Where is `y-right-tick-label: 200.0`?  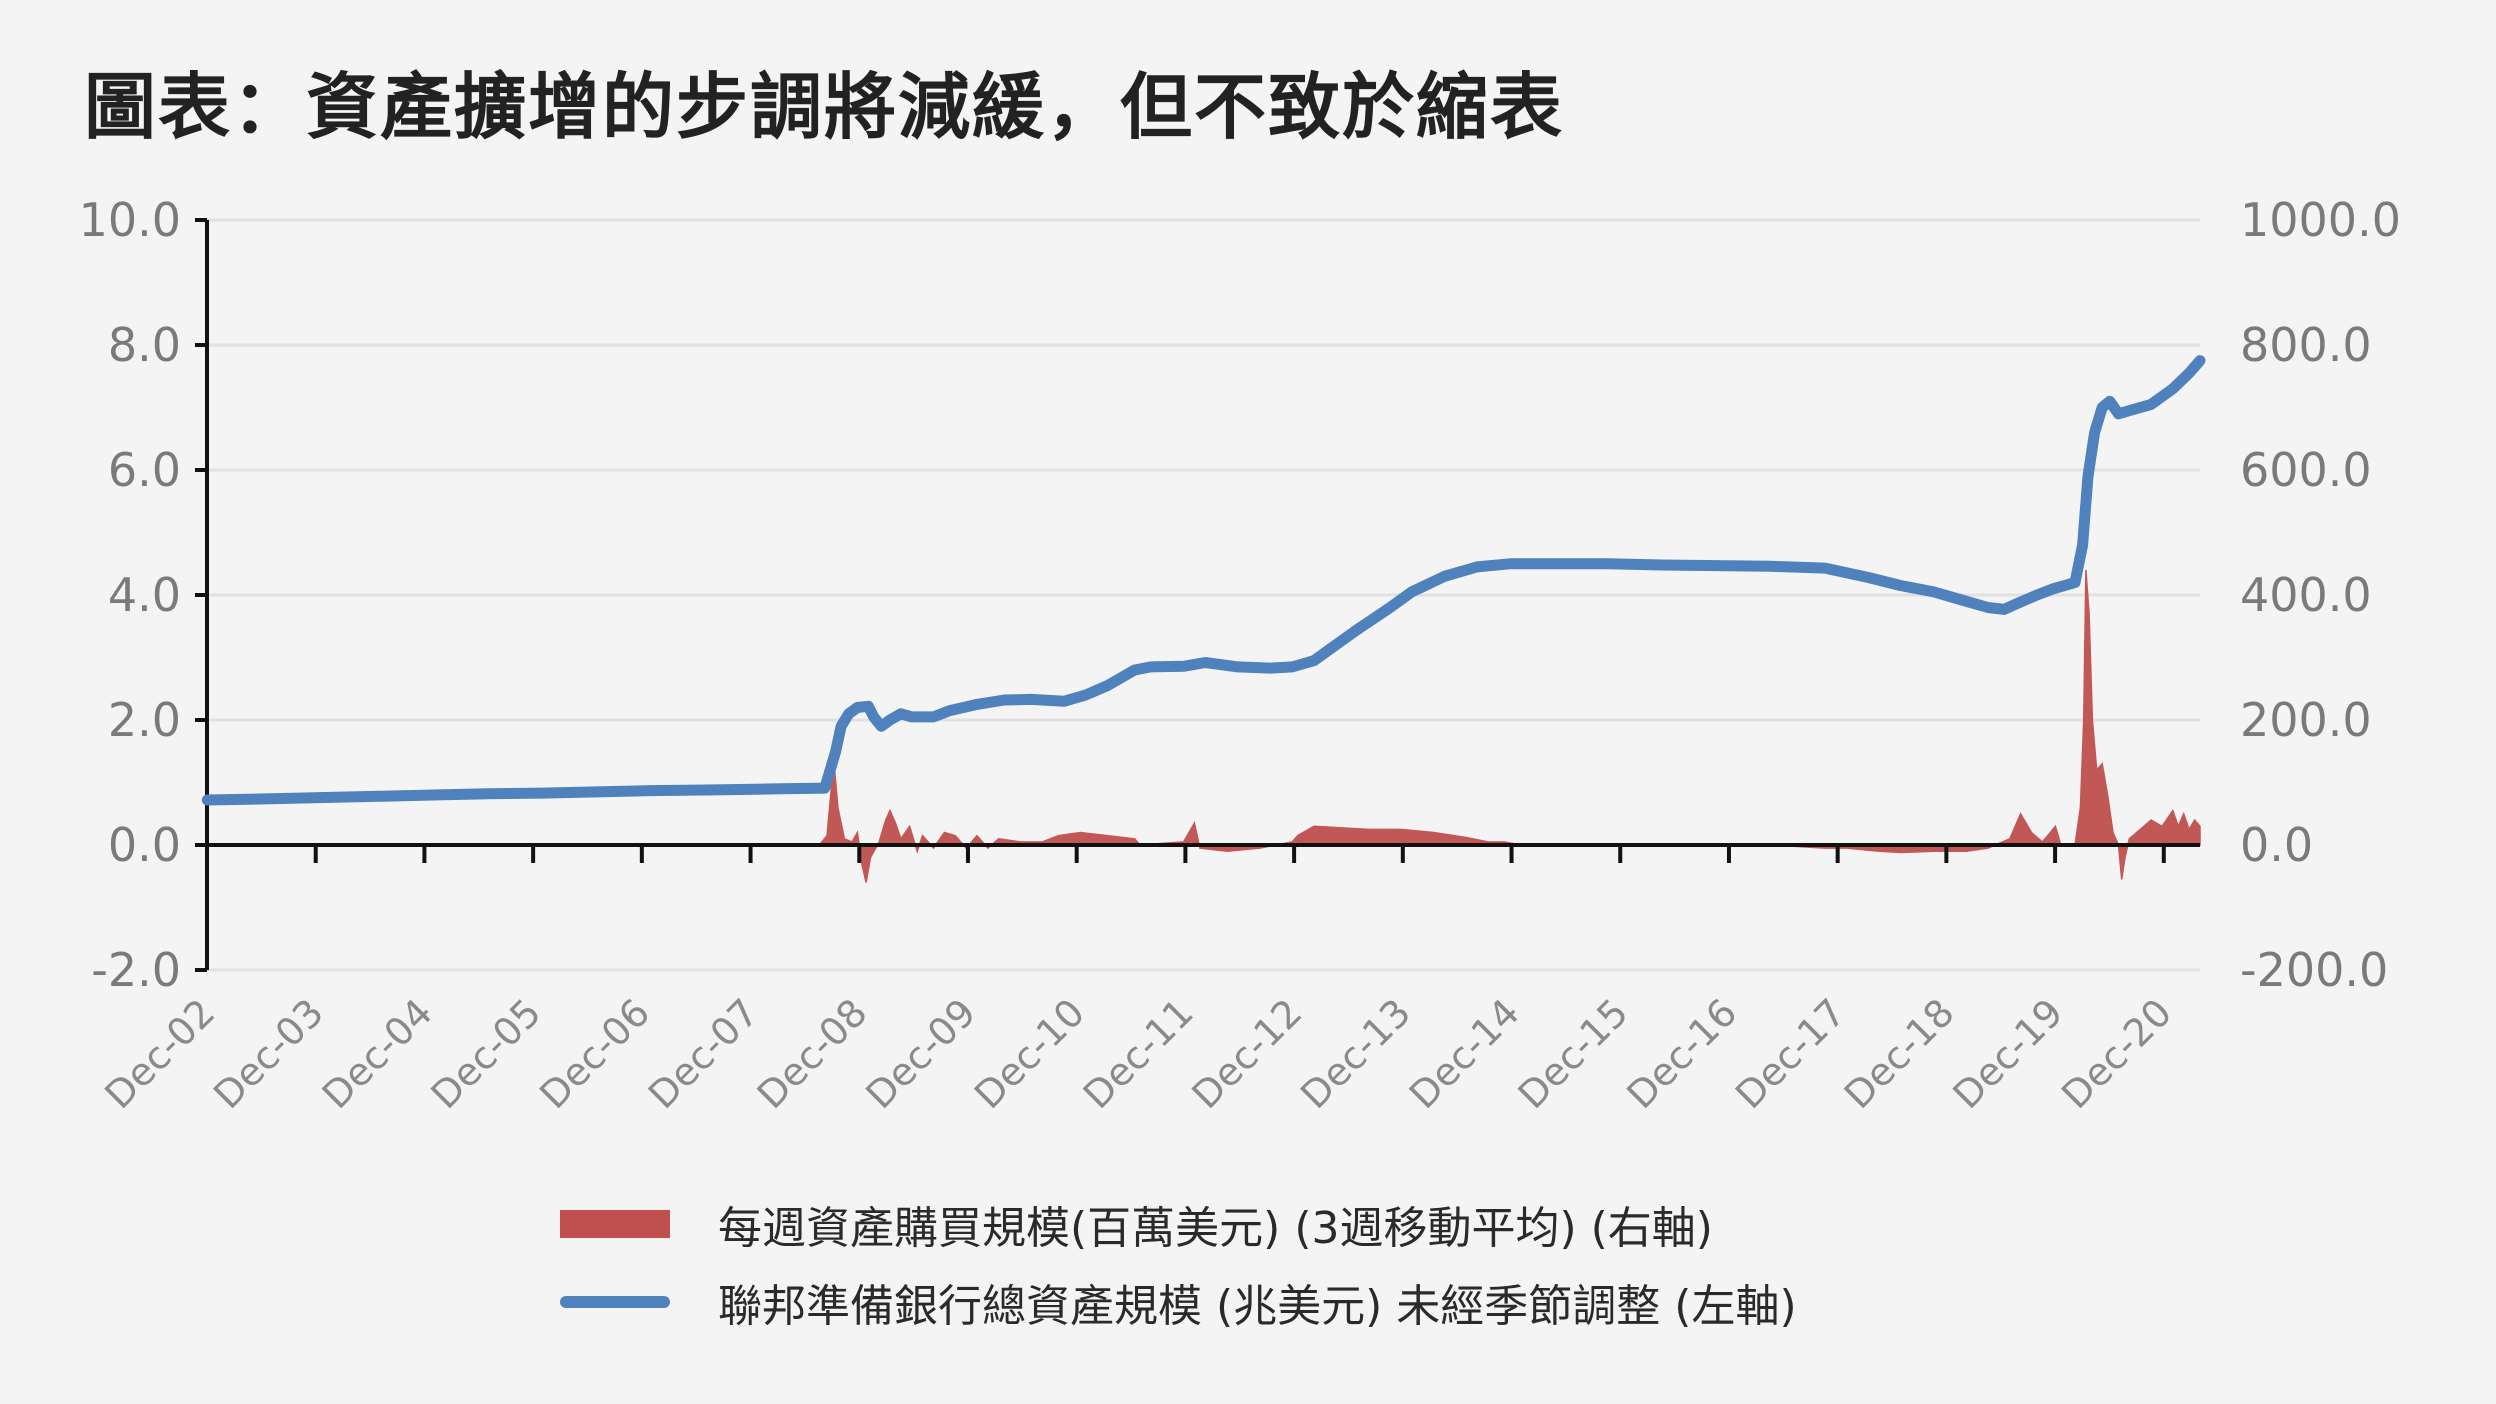
y-right-tick-label: 200.0 is located at coordinates (2306, 720).